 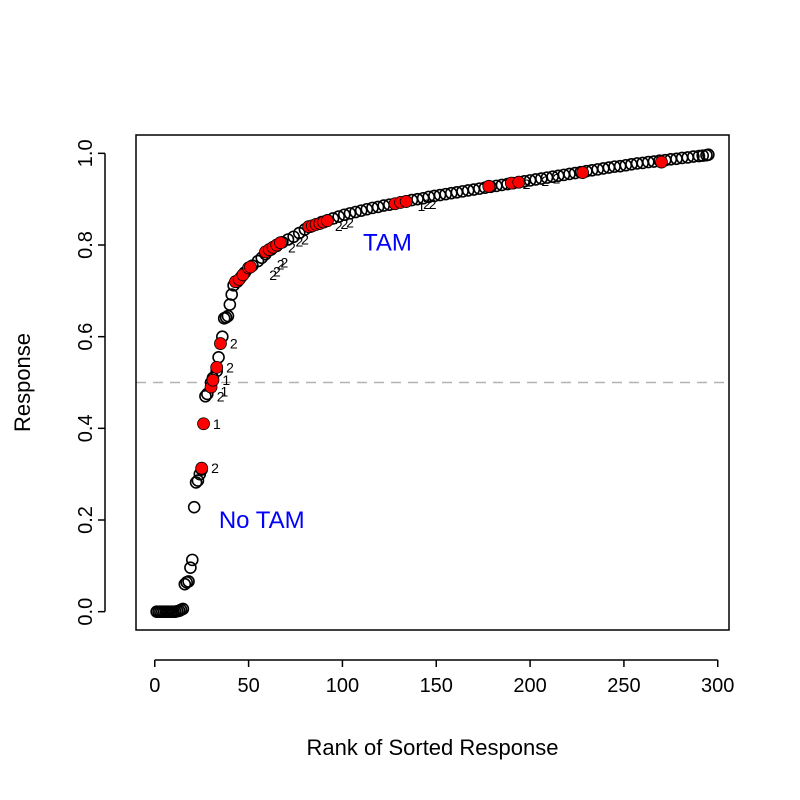 What do you see at coordinates (230, 367) in the screenshot?
I see `point-label-1: 2` at bounding box center [230, 367].